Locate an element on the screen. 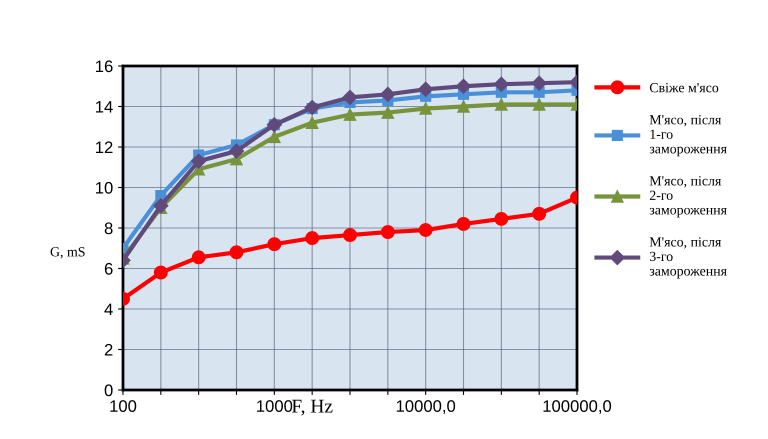  x-tick-label: 1000 is located at coordinates (274, 406).